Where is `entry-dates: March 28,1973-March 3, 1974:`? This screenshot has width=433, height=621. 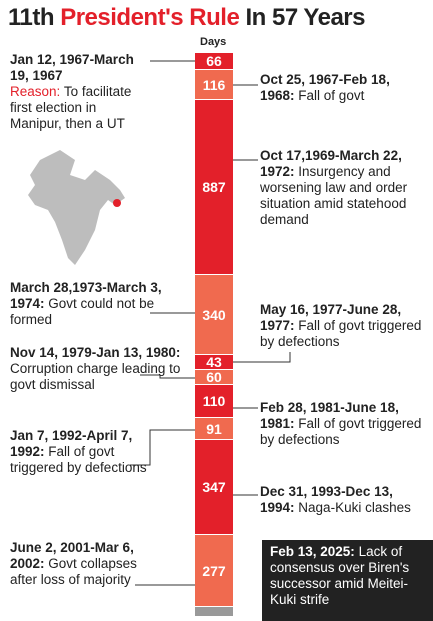
entry-dates: March 28,1973-March 3, 1974: is located at coordinates (86, 295).